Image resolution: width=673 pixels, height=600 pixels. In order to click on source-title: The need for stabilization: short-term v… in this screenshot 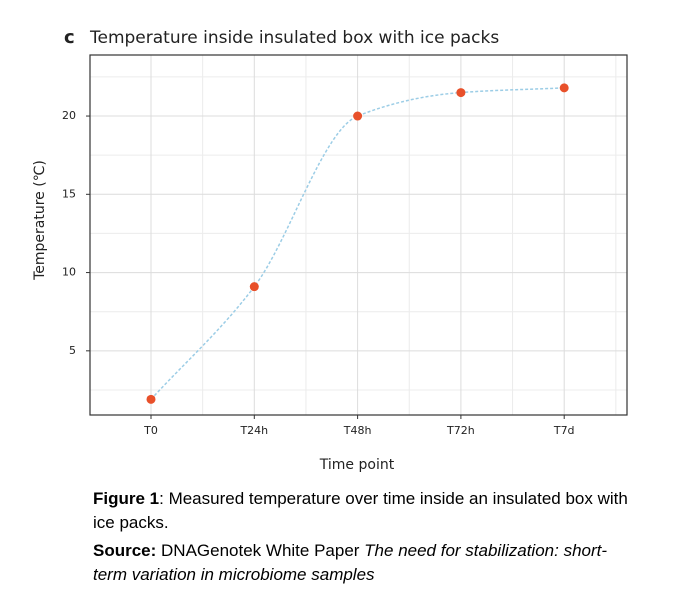, I will do `click(350, 562)`.